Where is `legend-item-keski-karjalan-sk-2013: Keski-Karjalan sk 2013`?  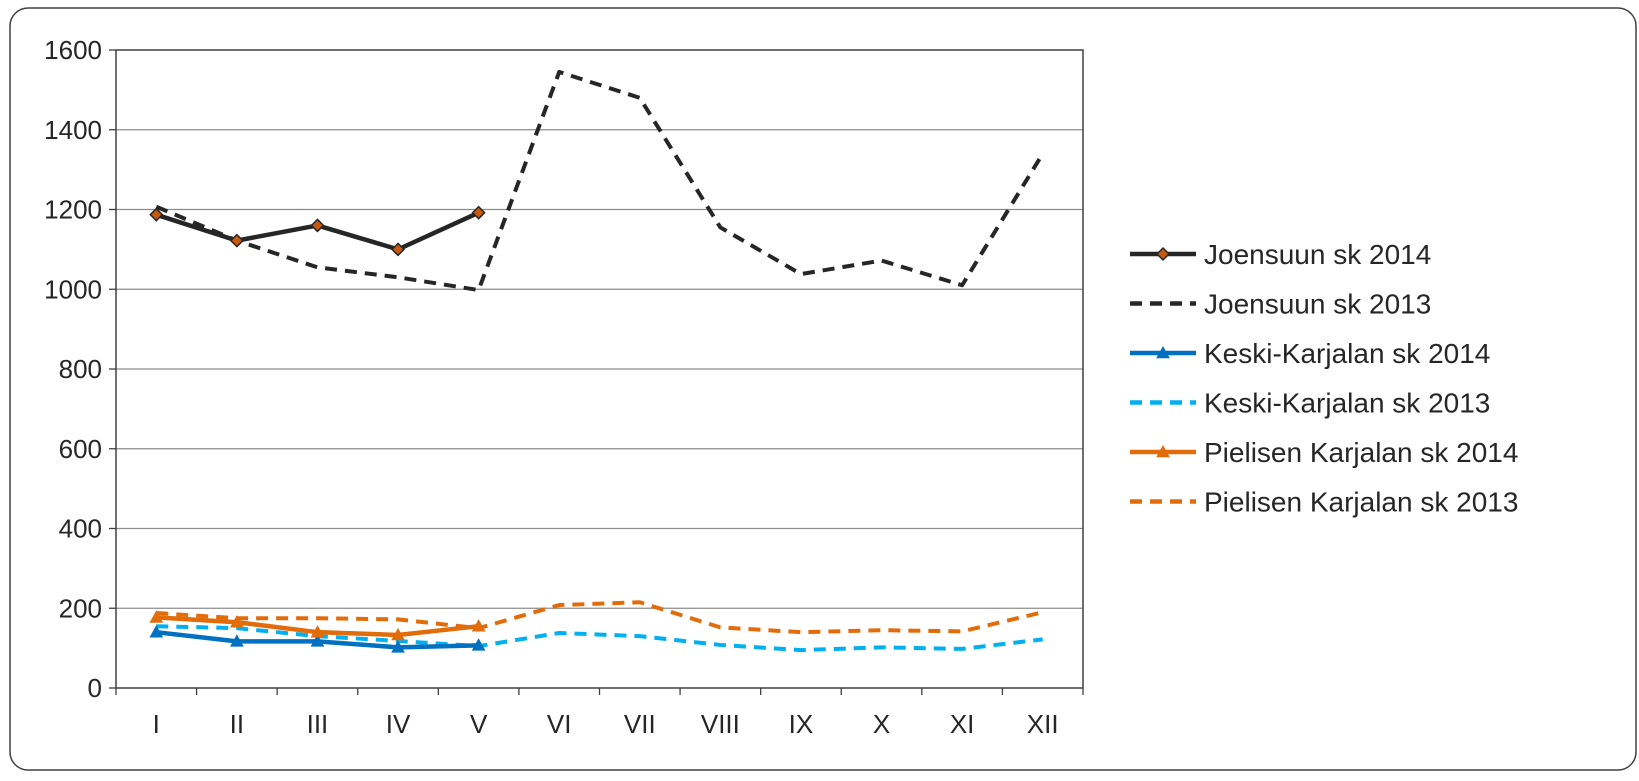
legend-item-keski-karjalan-sk-2013: Keski-Karjalan sk 2013 is located at coordinates (1310, 403).